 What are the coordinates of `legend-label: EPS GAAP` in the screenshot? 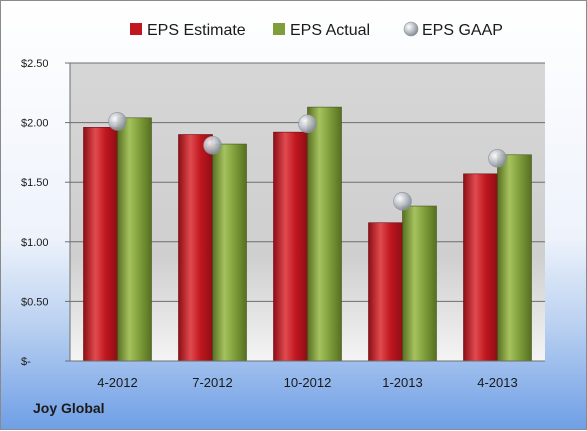 It's located at (462, 30).